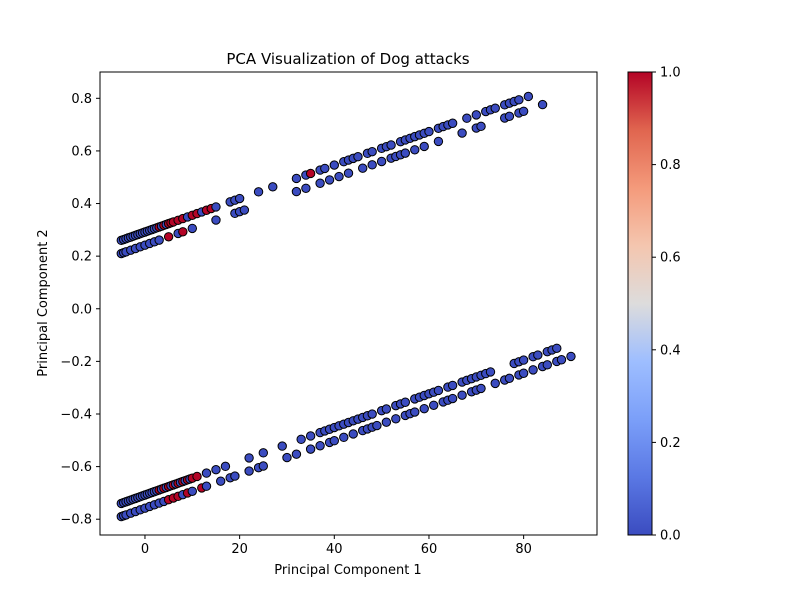  What do you see at coordinates (76, 467) in the screenshot?
I see `y-tick-label: −0.6` at bounding box center [76, 467].